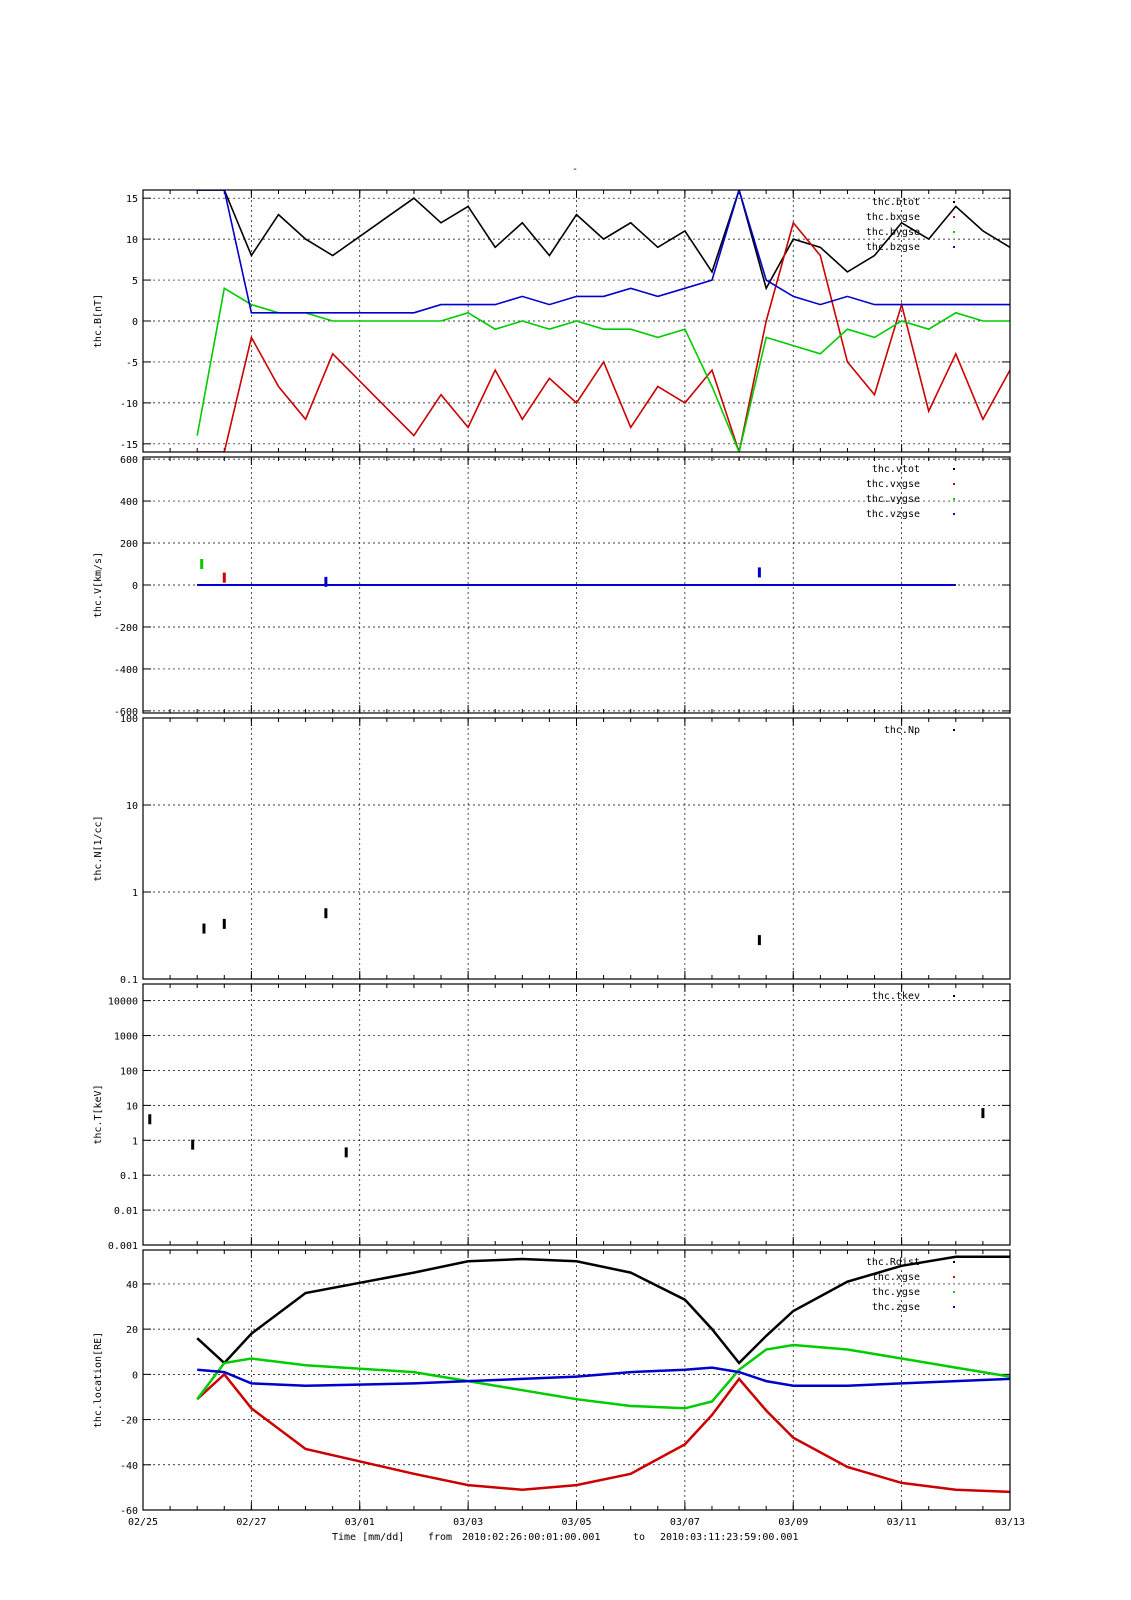 Image resolution: width=1131 pixels, height=1600 pixels. I want to click on legend-label: thc.tkev, so click(896, 996).